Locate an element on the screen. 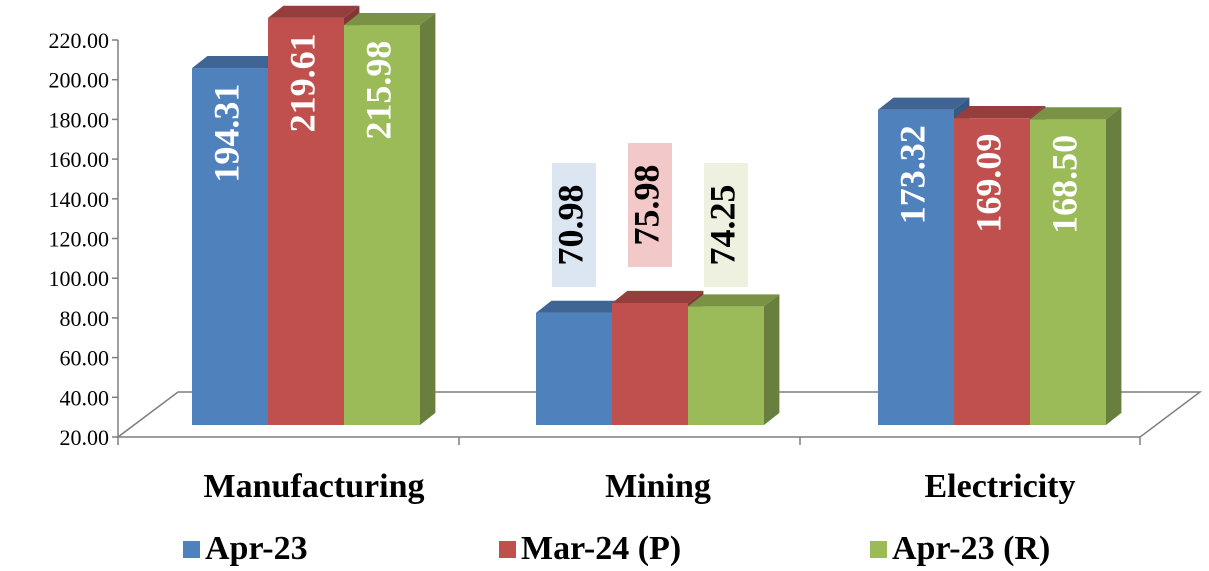 This screenshot has height=571, width=1209. x-axis-categories: Manufacturing Mining Electricity is located at coordinates (640, 486).